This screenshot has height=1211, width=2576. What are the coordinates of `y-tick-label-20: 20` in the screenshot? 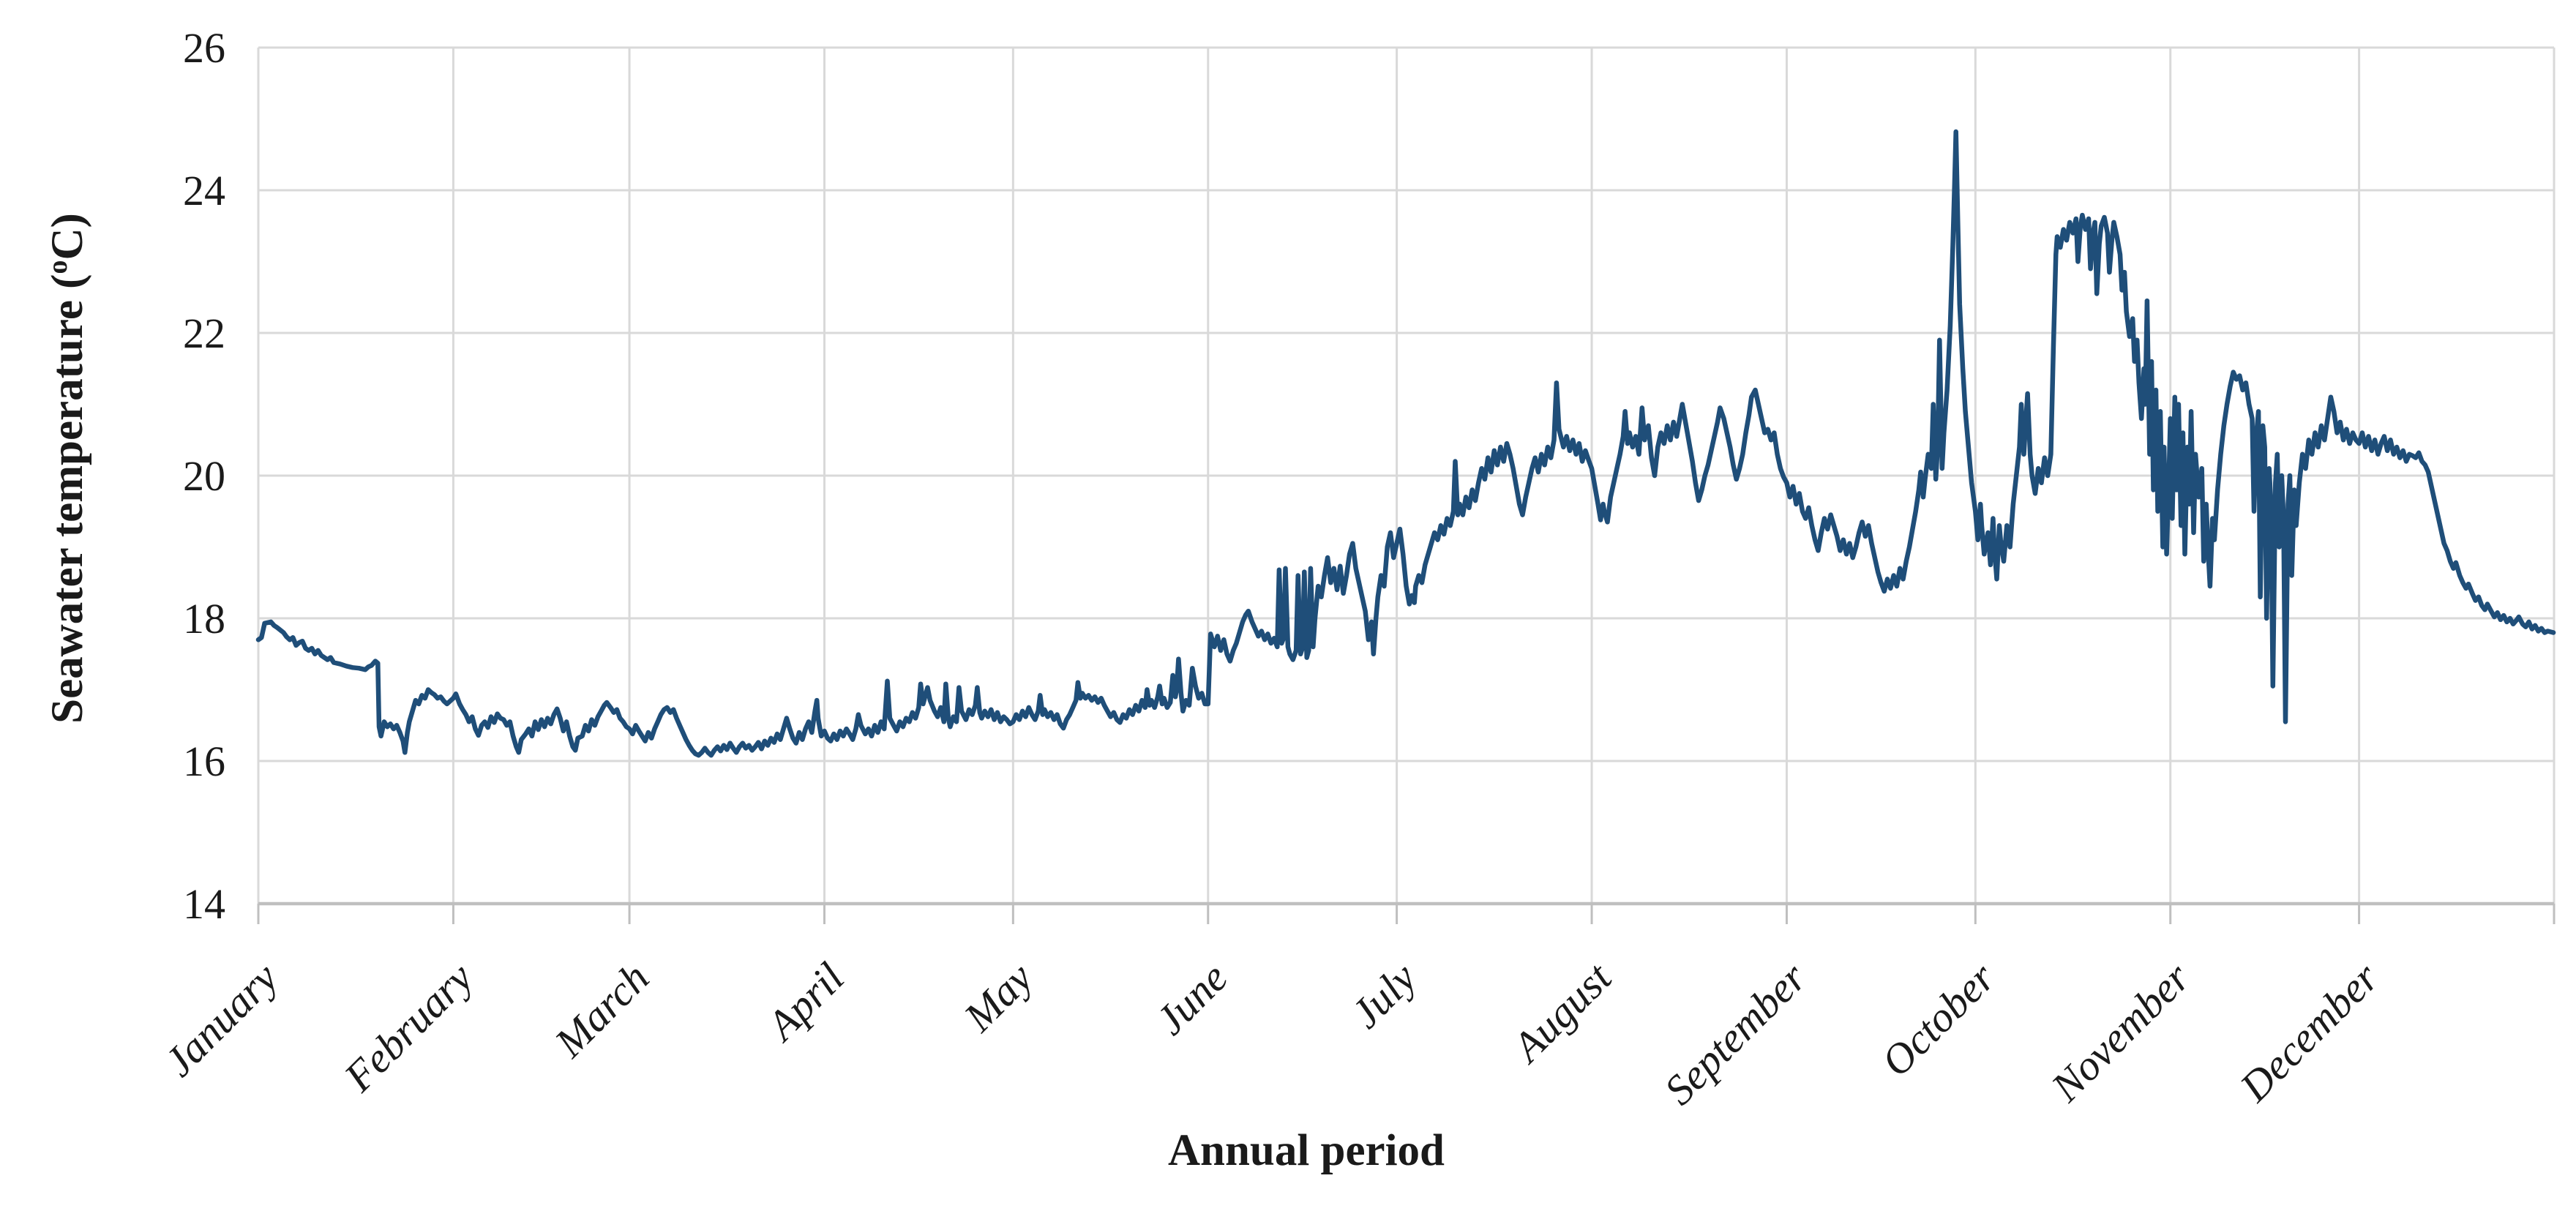 It's located at (204, 476).